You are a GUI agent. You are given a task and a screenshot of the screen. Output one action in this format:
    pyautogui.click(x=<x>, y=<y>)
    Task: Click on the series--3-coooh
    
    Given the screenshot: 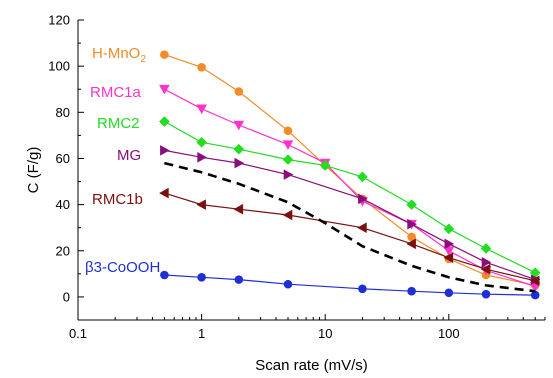 What is the action you would take?
    pyautogui.click(x=350, y=285)
    